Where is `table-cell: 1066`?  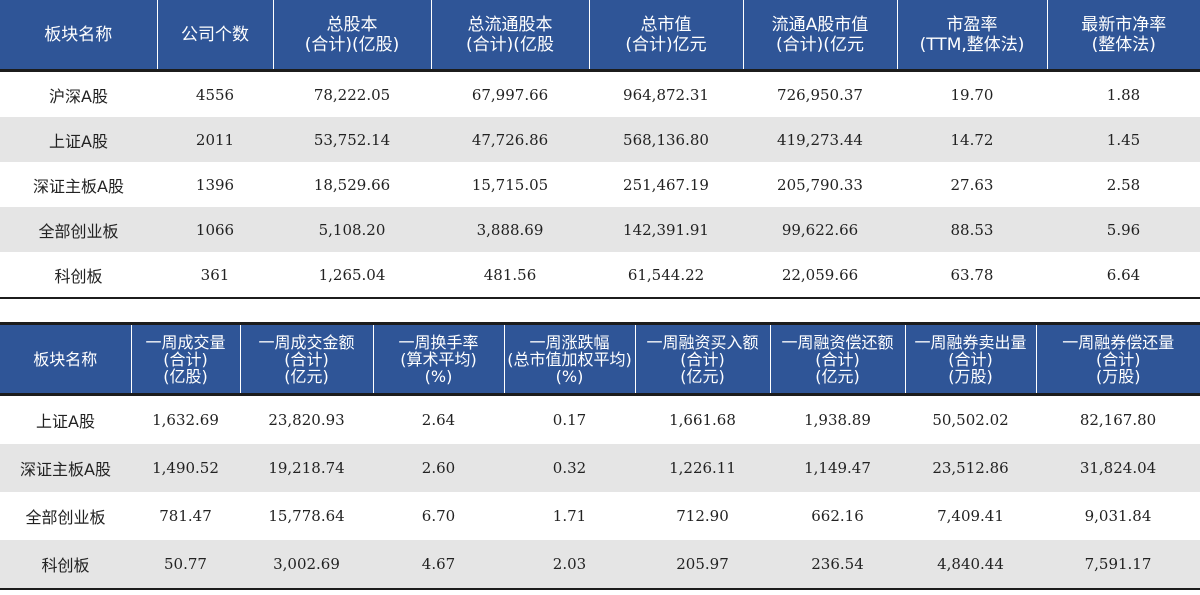 table-cell: 1066 is located at coordinates (215, 229).